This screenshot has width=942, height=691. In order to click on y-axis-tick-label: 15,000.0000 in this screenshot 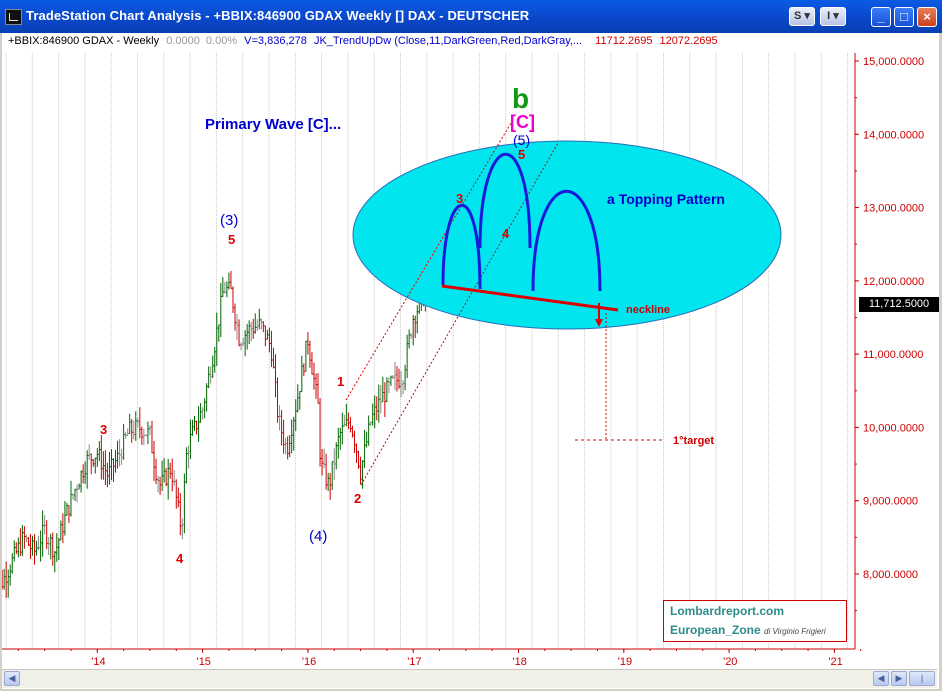, I will do `click(893, 62)`.